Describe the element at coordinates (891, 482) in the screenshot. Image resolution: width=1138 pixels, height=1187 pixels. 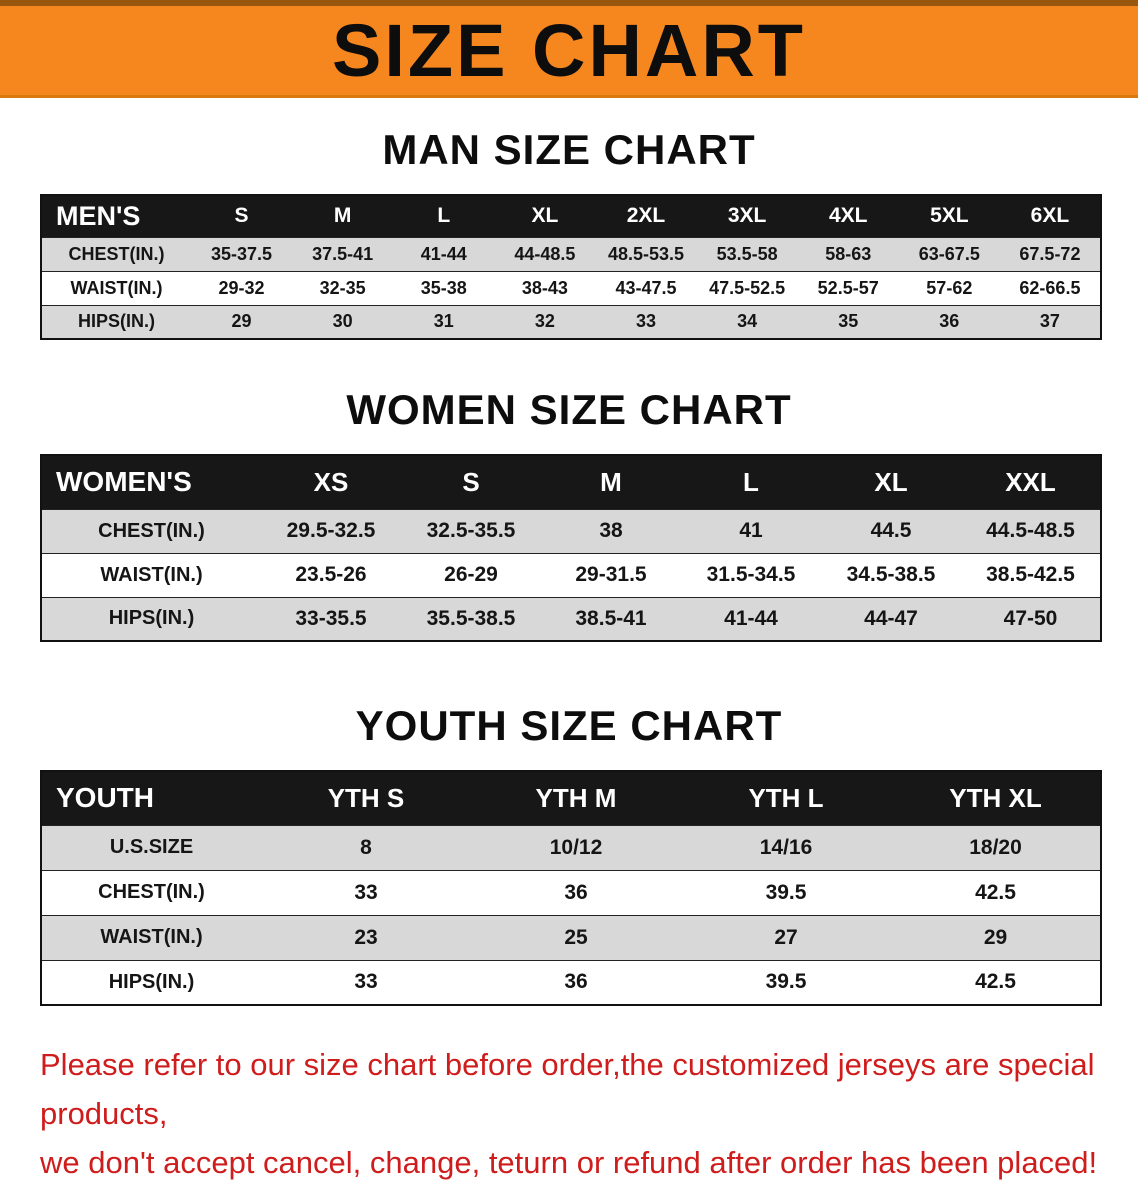
I see `column-header: XL` at that location.